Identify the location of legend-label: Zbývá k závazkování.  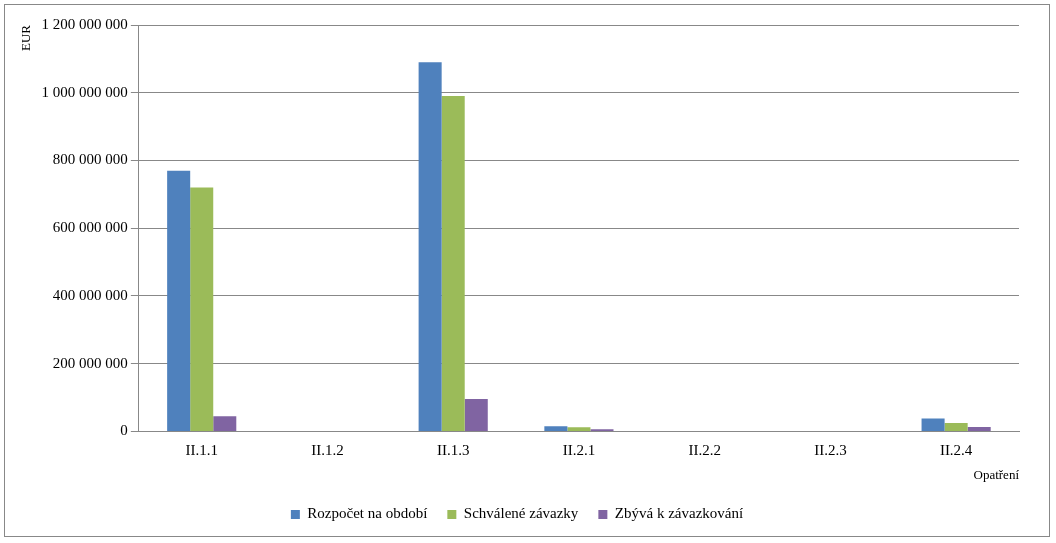
(679, 513).